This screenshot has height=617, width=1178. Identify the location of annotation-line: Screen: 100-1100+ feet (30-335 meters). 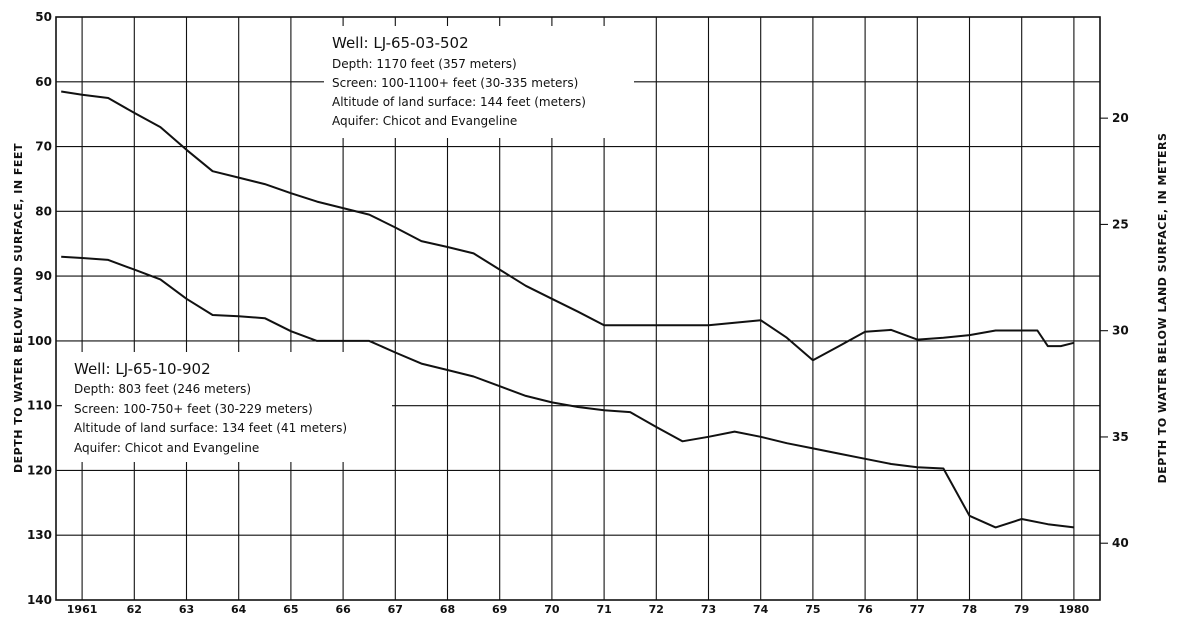
(455, 83).